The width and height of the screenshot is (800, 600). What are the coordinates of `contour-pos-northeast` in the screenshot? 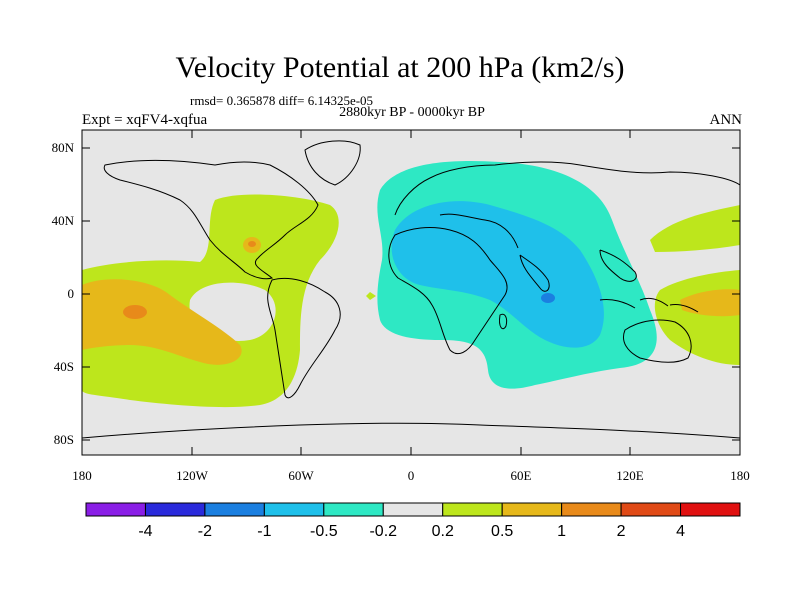 It's located at (695, 228).